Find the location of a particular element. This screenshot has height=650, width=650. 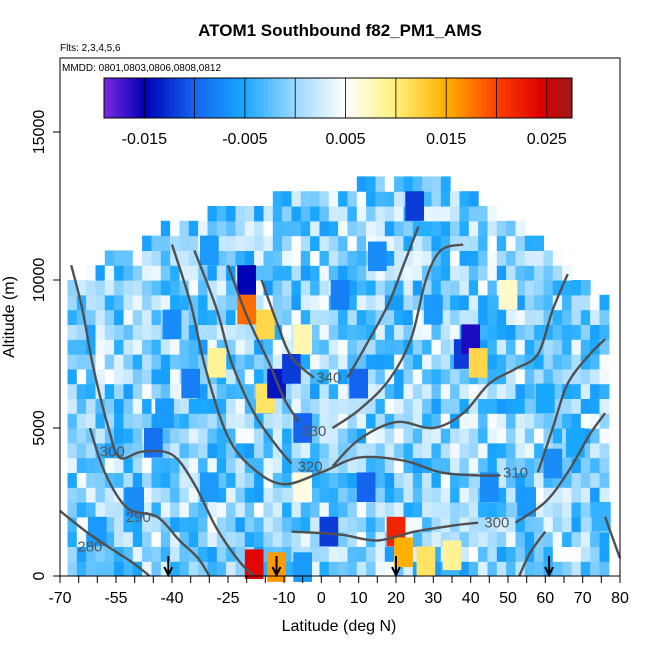

x-tick-label: -70 is located at coordinates (59, 598).